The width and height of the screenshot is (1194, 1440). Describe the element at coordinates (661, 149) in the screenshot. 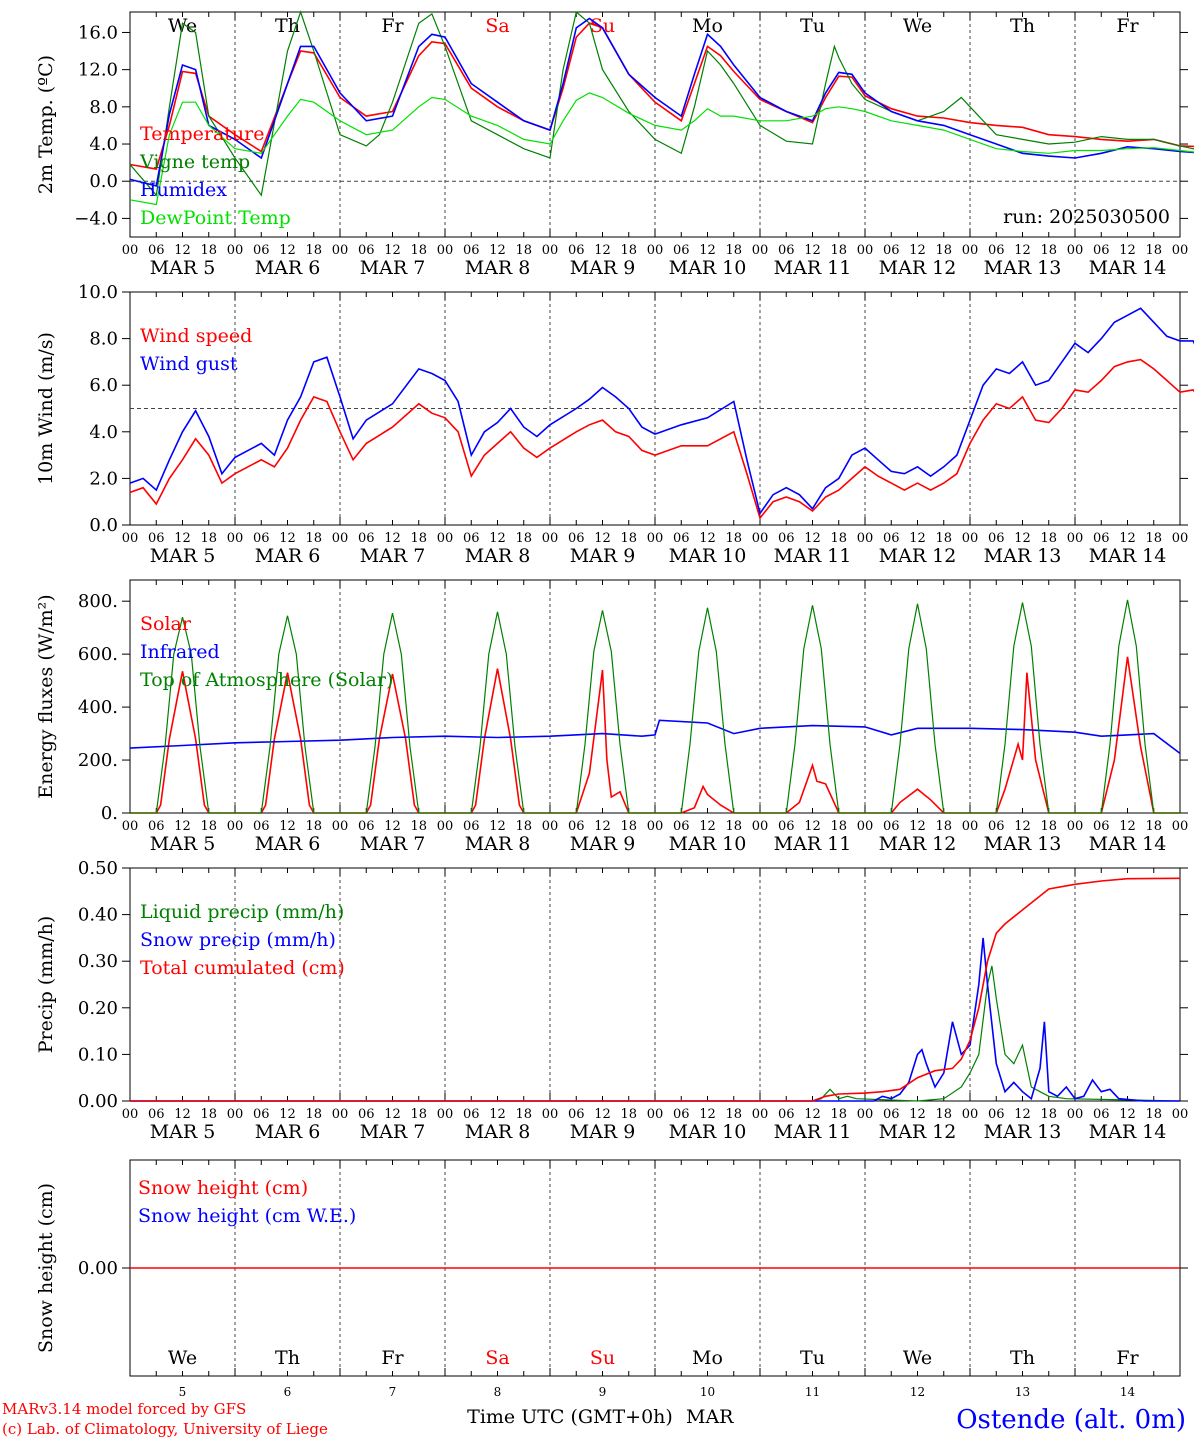

I see `series-line-dewpoint-temp` at that location.